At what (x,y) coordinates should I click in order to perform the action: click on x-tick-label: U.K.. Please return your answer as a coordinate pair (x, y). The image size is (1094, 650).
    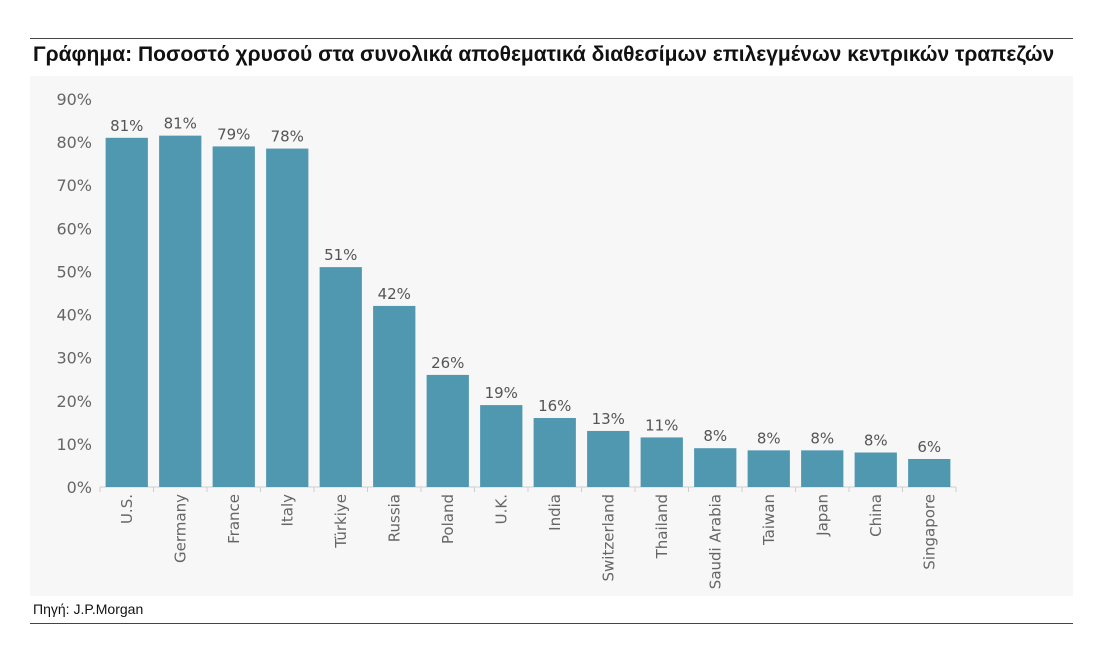
    Looking at the image, I should click on (501, 509).